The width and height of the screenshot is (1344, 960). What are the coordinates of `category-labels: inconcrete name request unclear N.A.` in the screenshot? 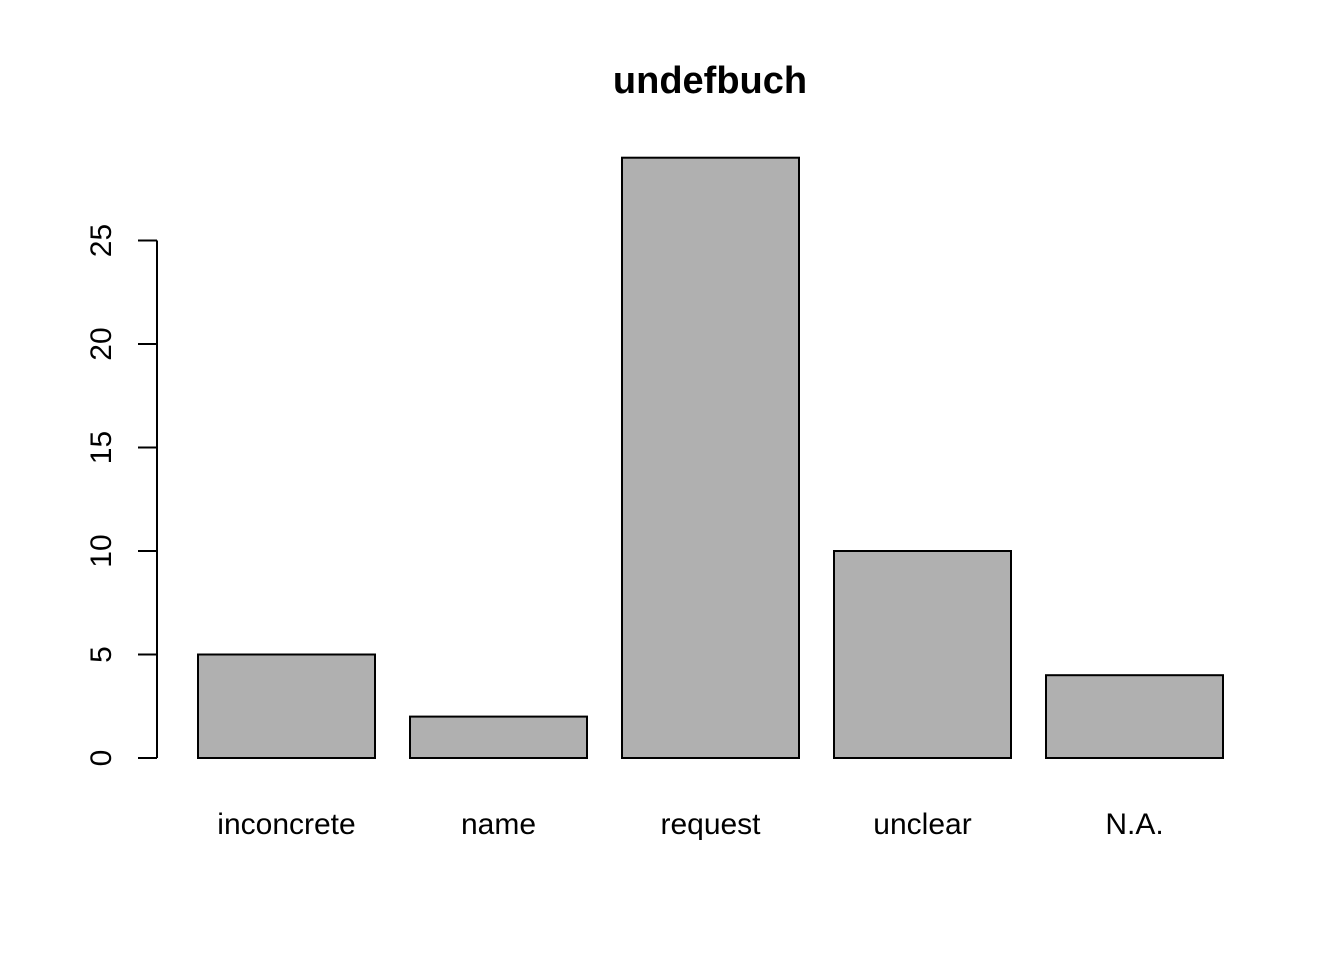 It's located at (690, 824).